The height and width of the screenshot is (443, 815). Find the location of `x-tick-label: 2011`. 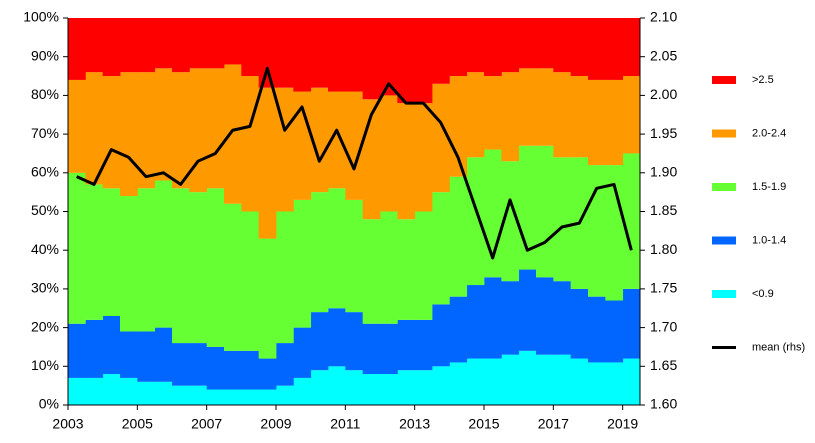

x-tick-label: 2011 is located at coordinates (345, 424).